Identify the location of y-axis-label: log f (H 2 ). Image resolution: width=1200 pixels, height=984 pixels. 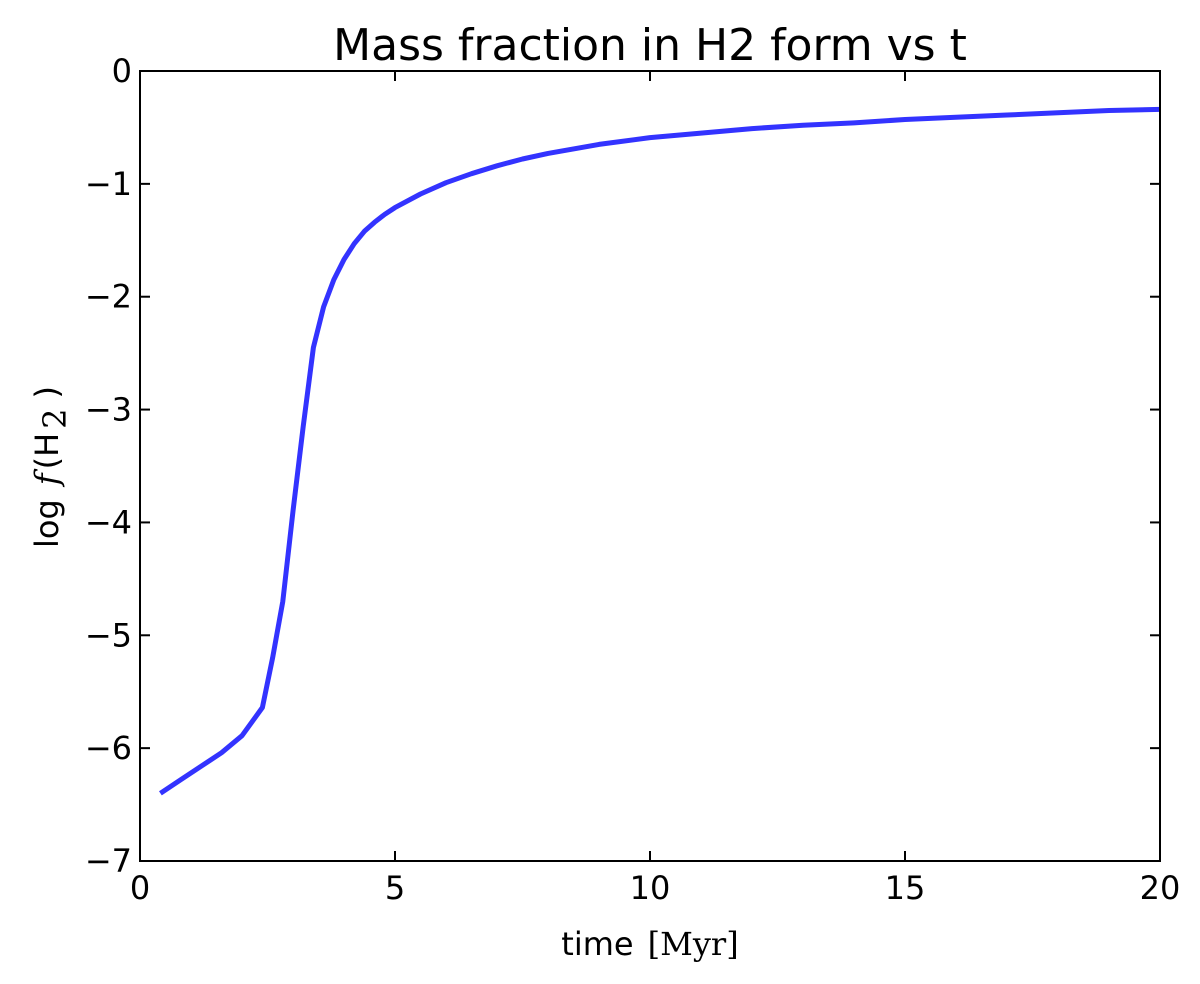
(51, 467).